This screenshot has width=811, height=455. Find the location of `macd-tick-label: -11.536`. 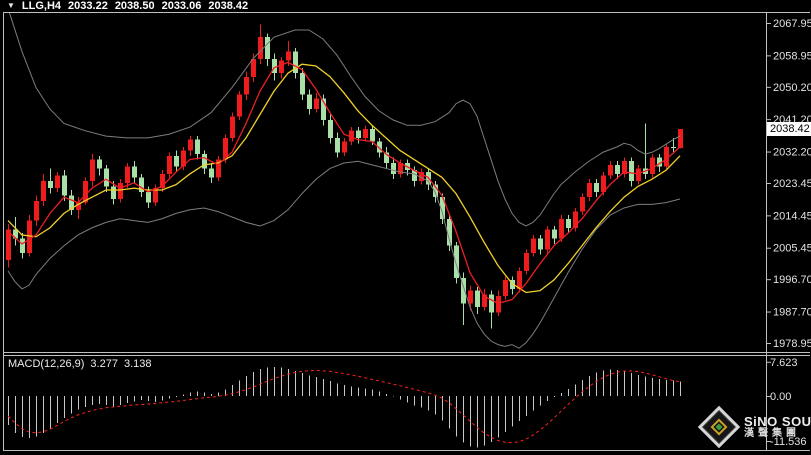

macd-tick-label: -11.536 is located at coordinates (788, 442).